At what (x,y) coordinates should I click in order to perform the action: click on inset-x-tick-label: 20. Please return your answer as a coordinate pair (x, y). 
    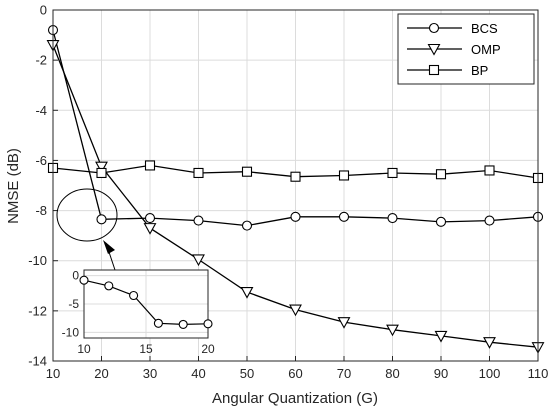
    Looking at the image, I should click on (208, 349).